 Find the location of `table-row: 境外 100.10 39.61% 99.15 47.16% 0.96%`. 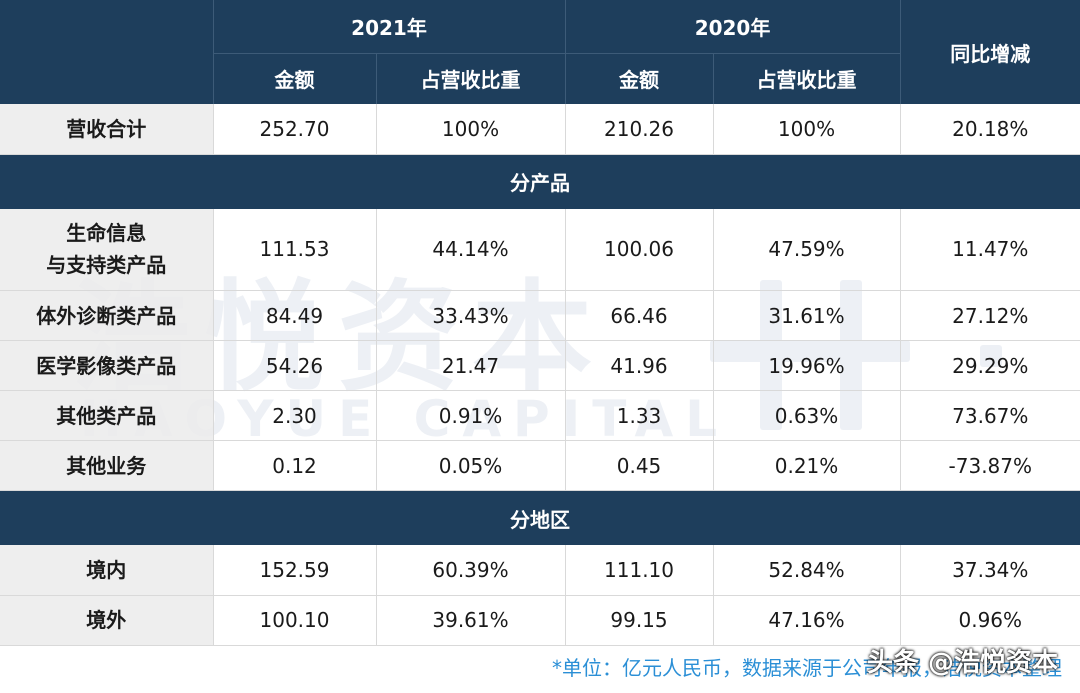

table-row: 境外 100.10 39.61% 99.15 47.16% 0.96% is located at coordinates (540, 620).